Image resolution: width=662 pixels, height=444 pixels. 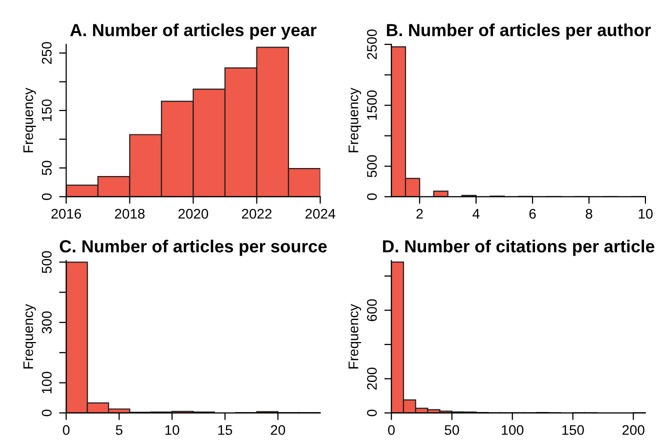 What do you see at coordinates (47, 168) in the screenshot?
I see `y-tick-label: 50` at bounding box center [47, 168].